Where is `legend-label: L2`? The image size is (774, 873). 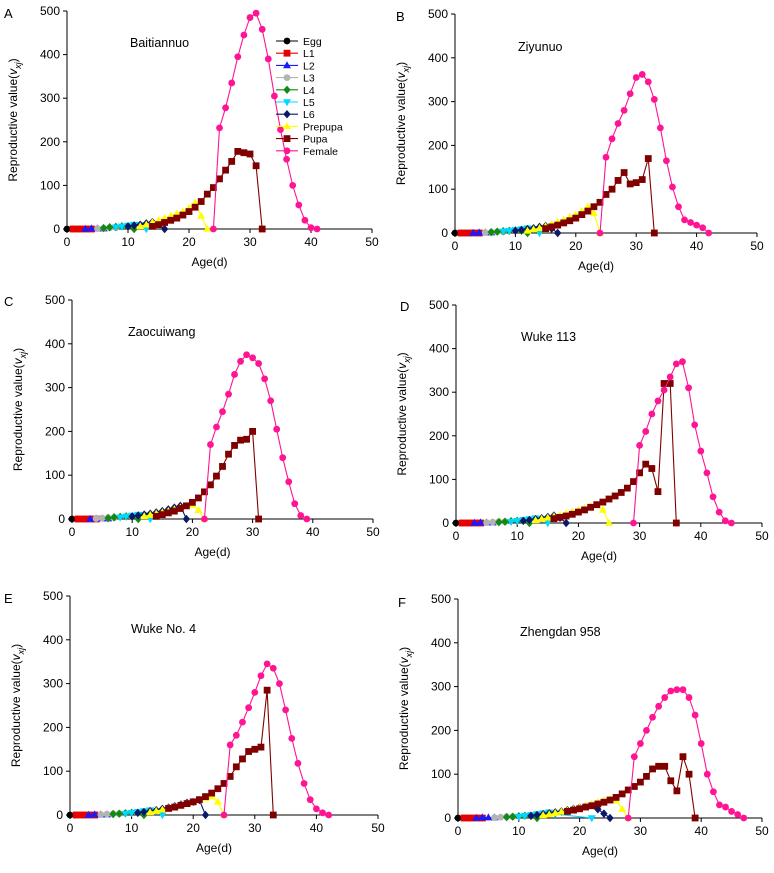
legend-label: L2 is located at coordinates (309, 66).